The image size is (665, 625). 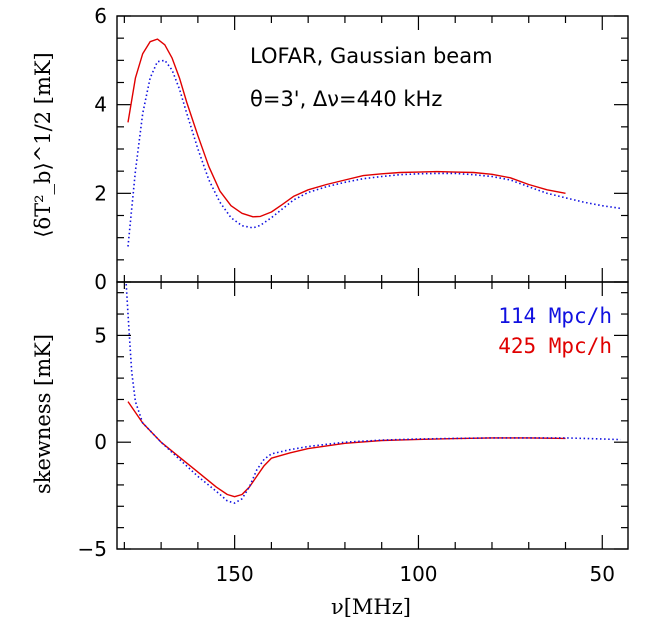 I want to click on bottom-y-tick-label: −5, so click(x=92, y=549).